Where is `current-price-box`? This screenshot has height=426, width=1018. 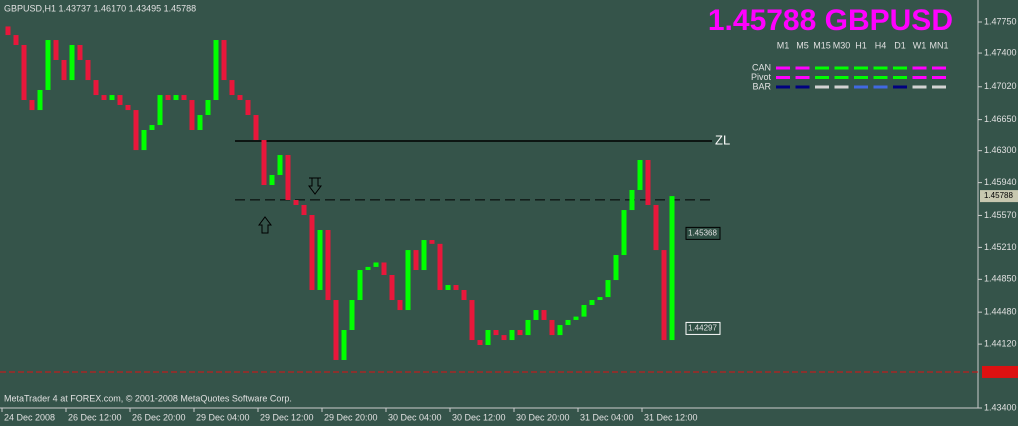
current-price-box is located at coordinates (999, 196).